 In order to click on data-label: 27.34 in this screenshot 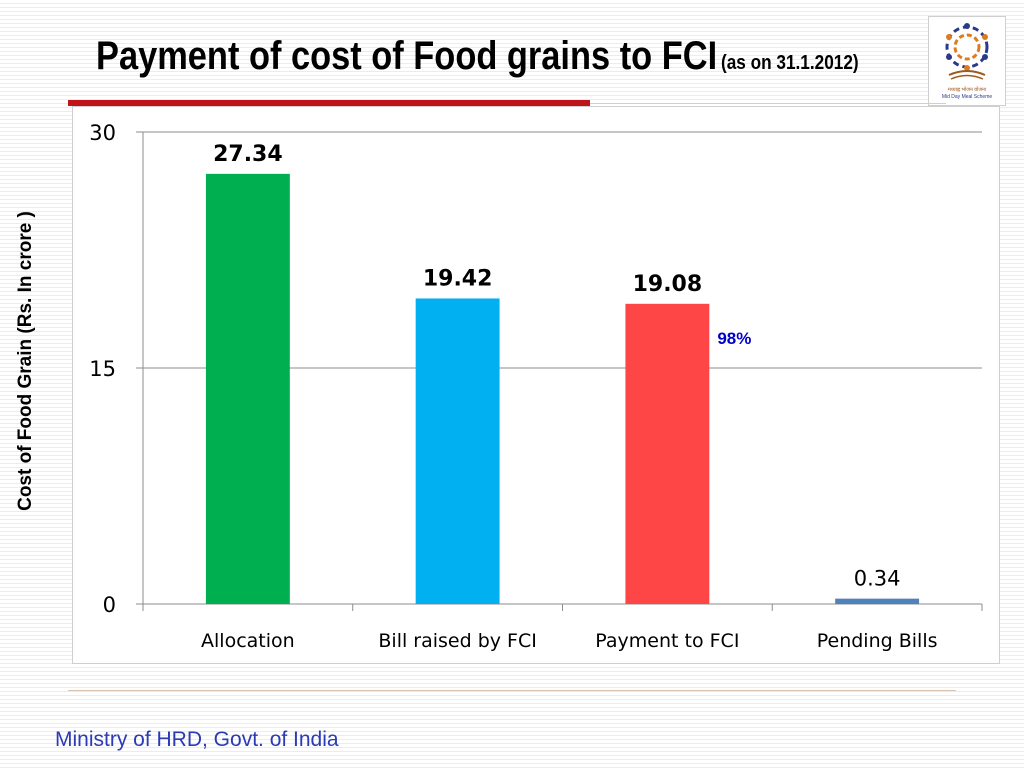, I will do `click(248, 154)`.